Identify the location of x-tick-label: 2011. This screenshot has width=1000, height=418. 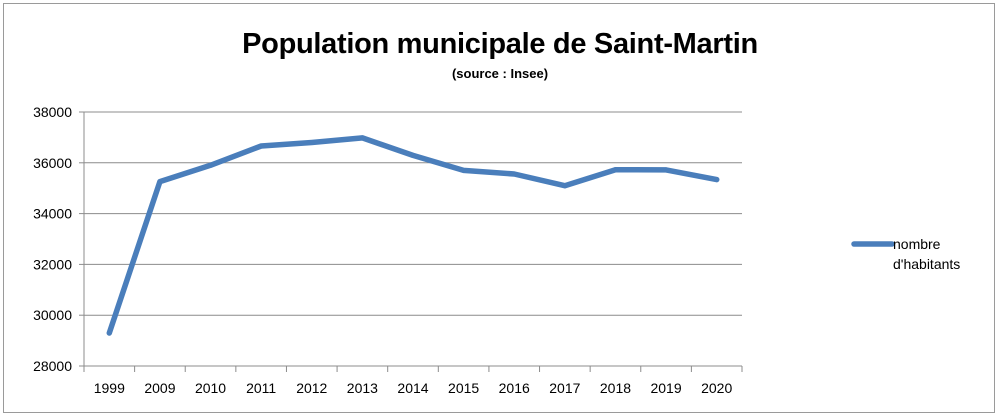
(261, 388).